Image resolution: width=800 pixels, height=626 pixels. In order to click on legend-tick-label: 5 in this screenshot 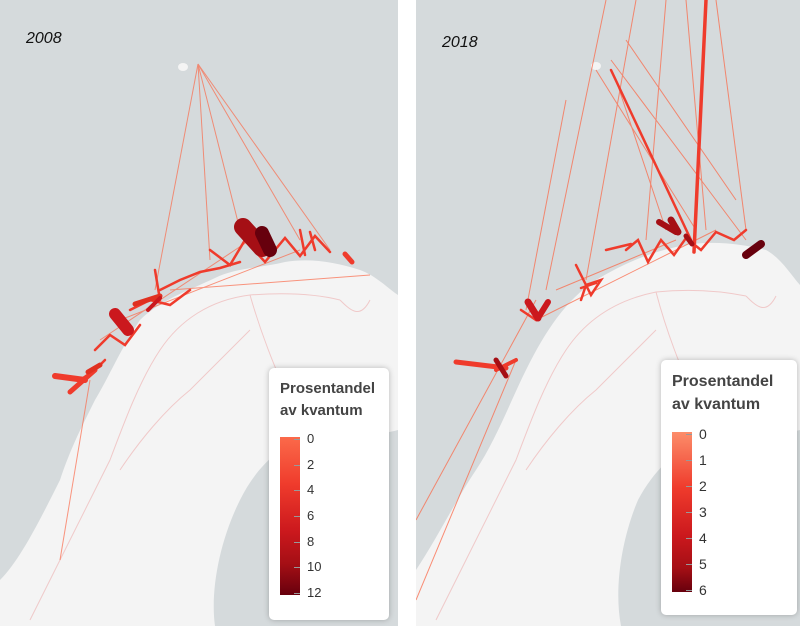, I will do `click(703, 564)`.